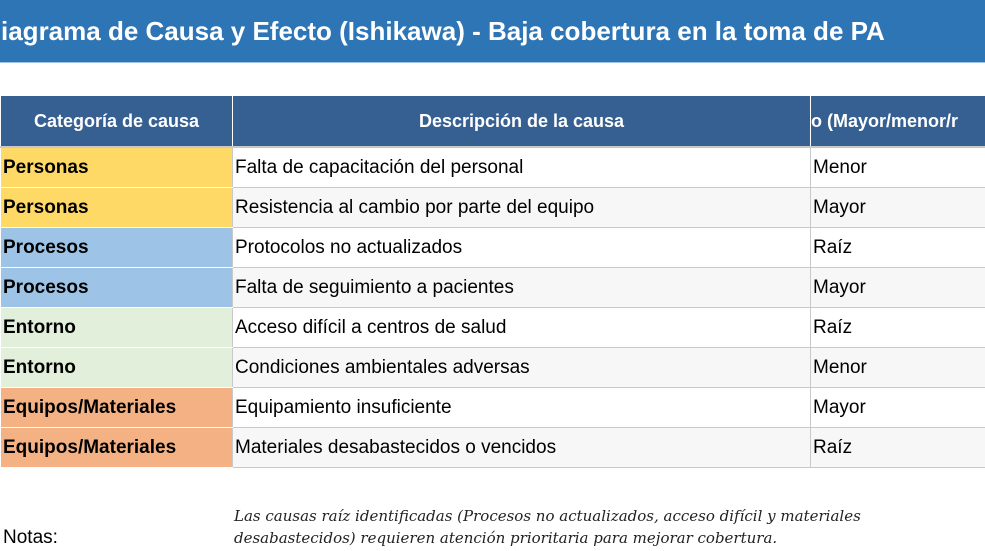 This screenshot has width=985, height=551. What do you see at coordinates (30, 537) in the screenshot?
I see `notes-label: Notas:` at bounding box center [30, 537].